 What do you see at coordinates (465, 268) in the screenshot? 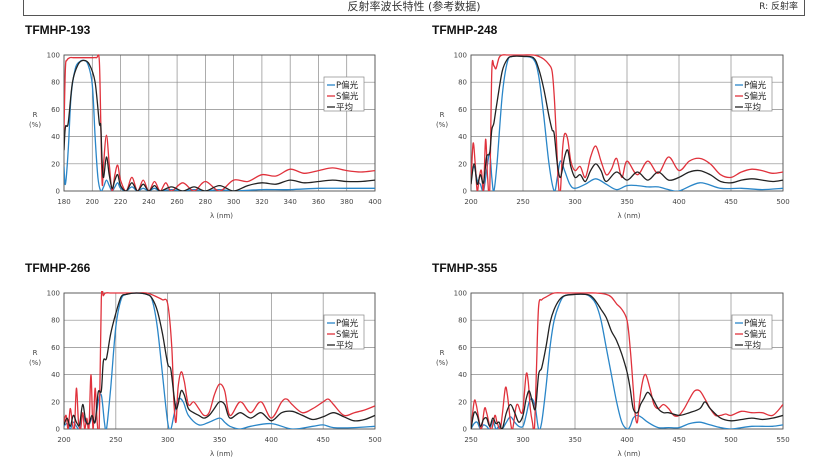
I see `chart-title-355: TFMHP-355` at bounding box center [465, 268].